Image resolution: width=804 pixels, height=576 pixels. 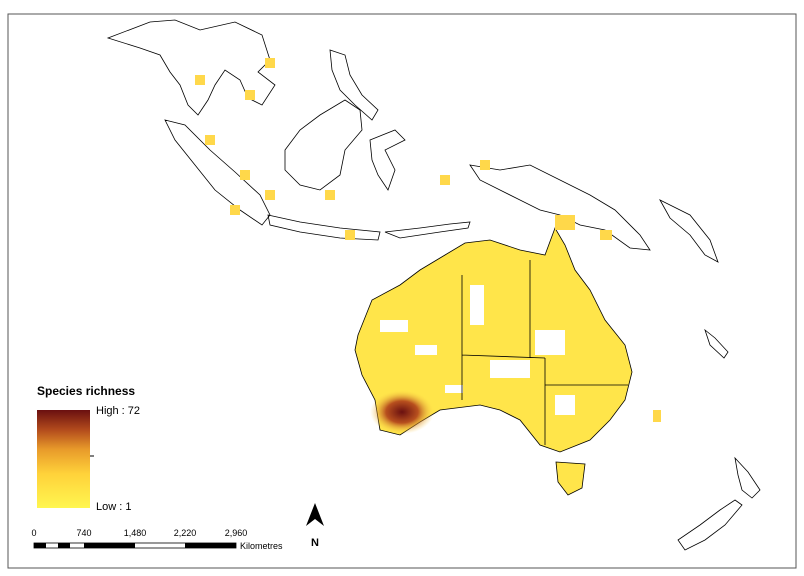 What do you see at coordinates (157, 539) in the screenshot?
I see `scale-bar: 0 740 1,480 2,220 2,960 Kilometres` at bounding box center [157, 539].